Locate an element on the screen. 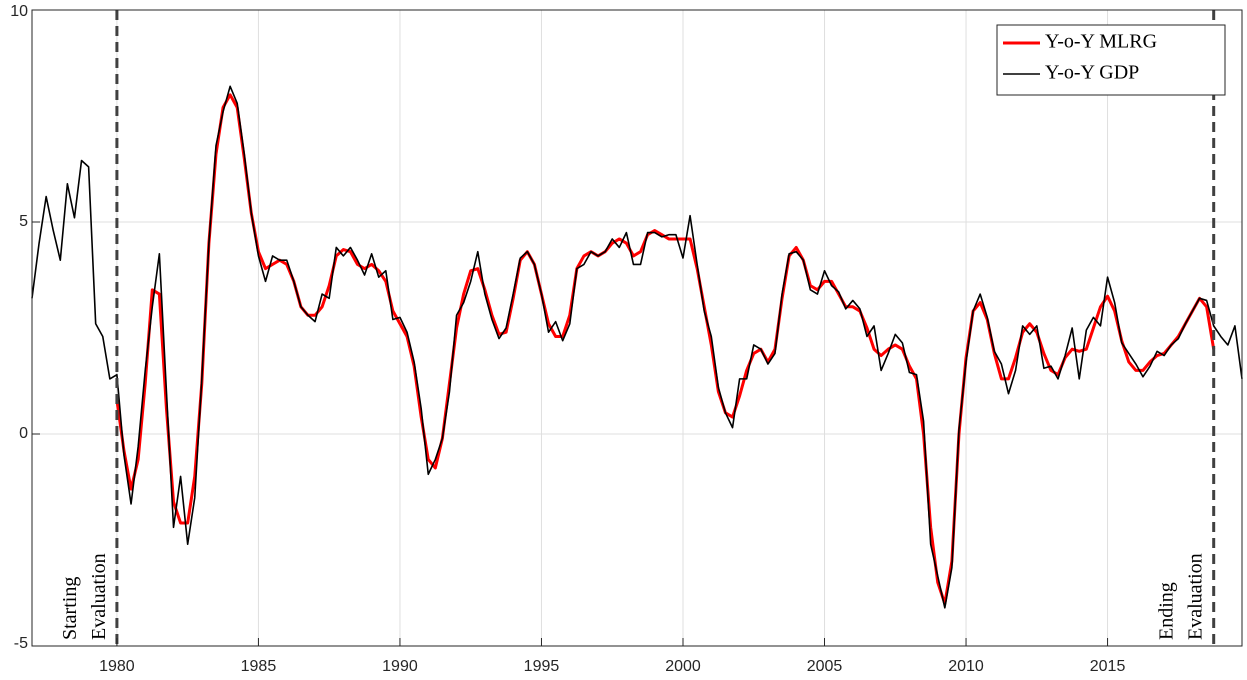  annotation-text: Ending is located at coordinates (1167, 611).